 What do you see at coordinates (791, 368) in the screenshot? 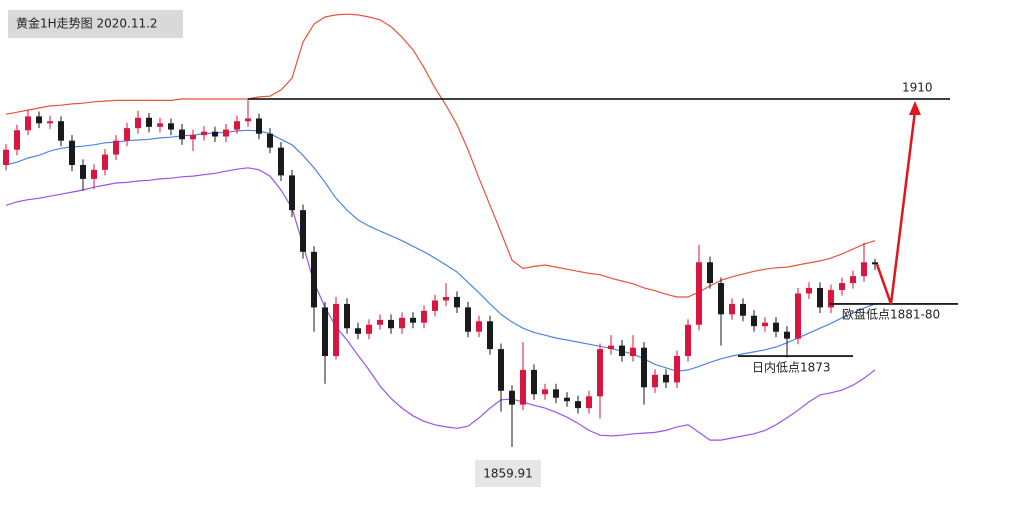
I see `support-label: 日内低点1873` at bounding box center [791, 368].